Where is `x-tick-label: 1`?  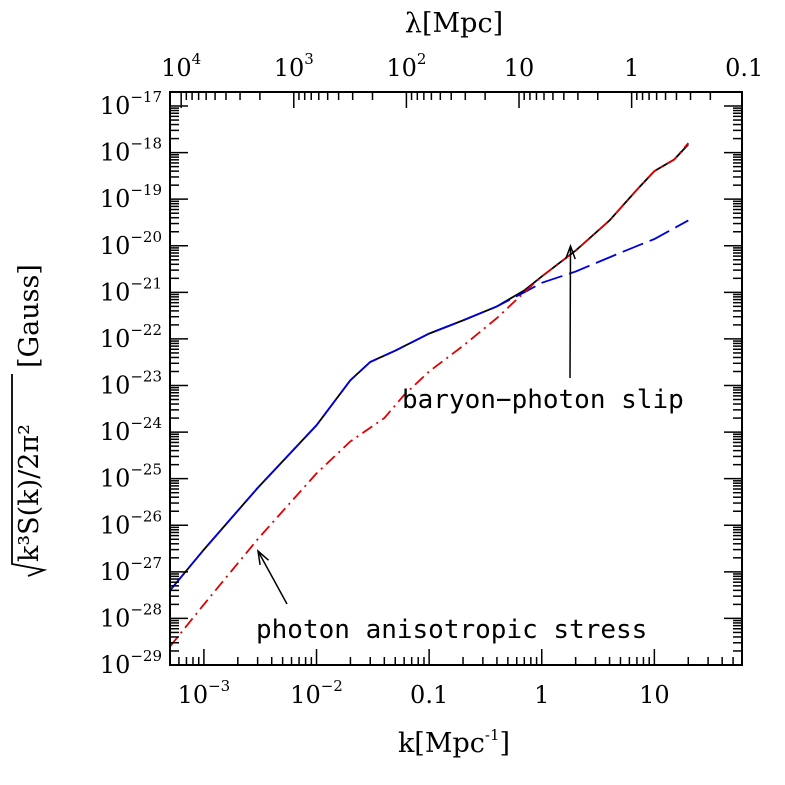 x-tick-label: 1 is located at coordinates (541, 695).